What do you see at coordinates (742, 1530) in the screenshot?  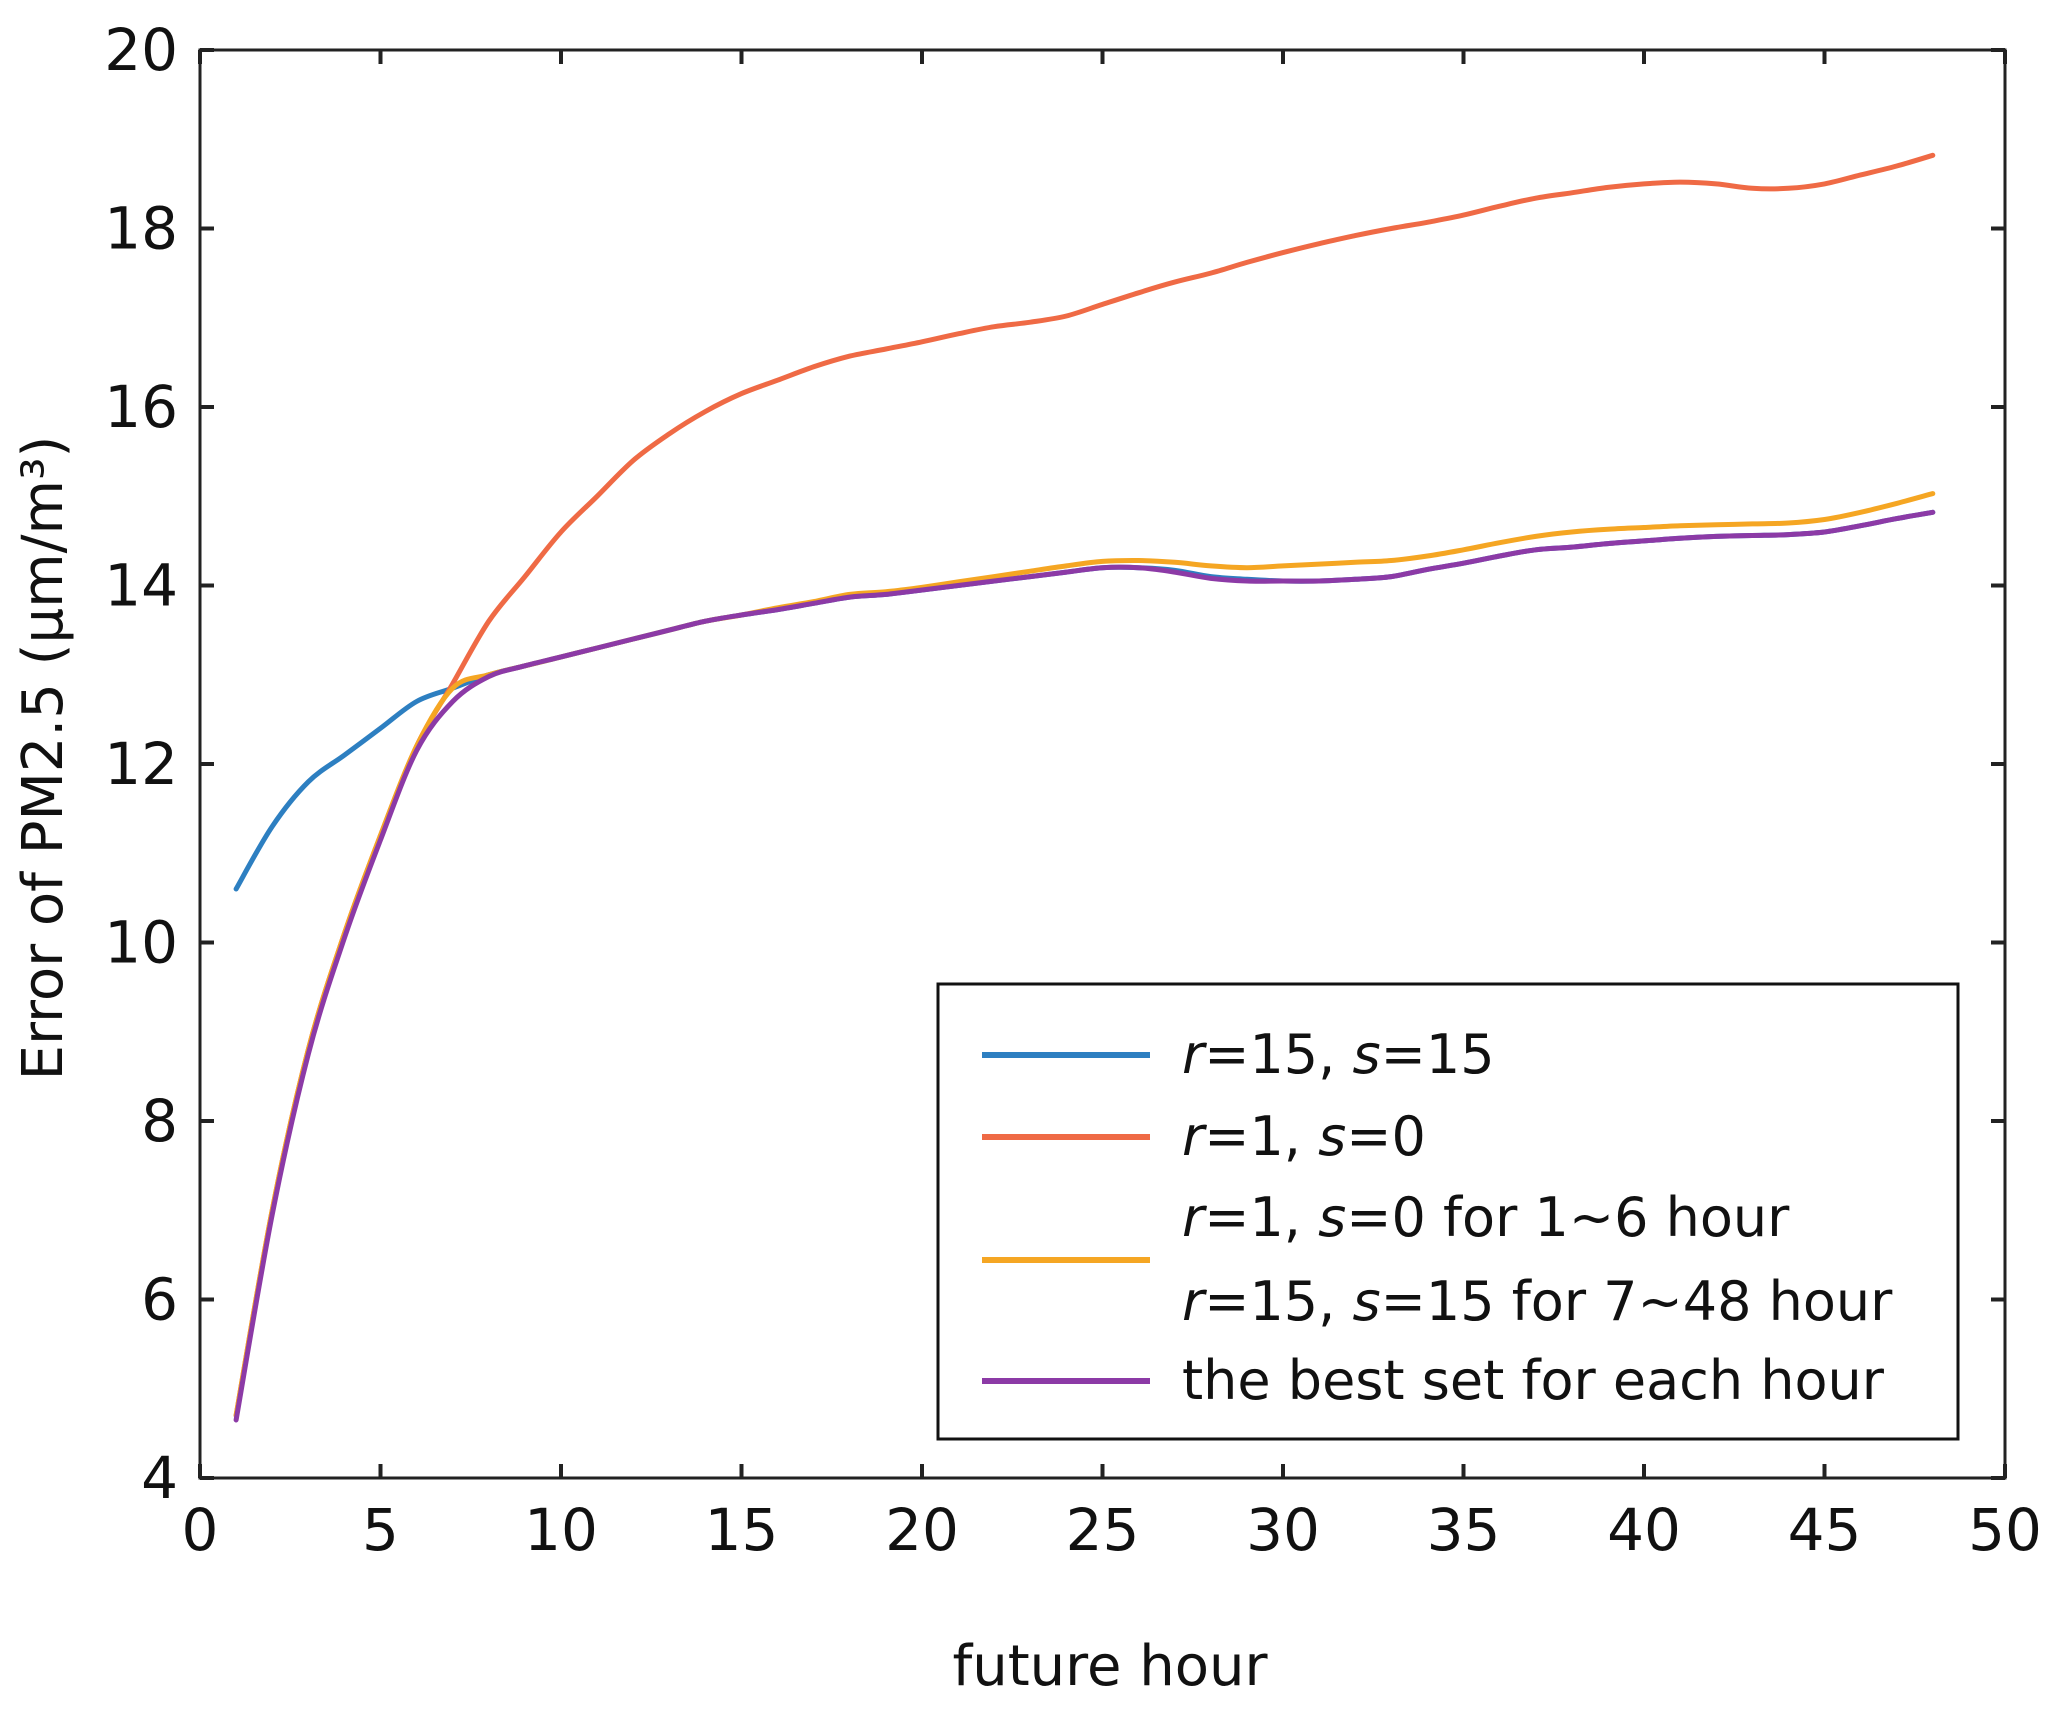 I see `x-tick-label-3: 15` at bounding box center [742, 1530].